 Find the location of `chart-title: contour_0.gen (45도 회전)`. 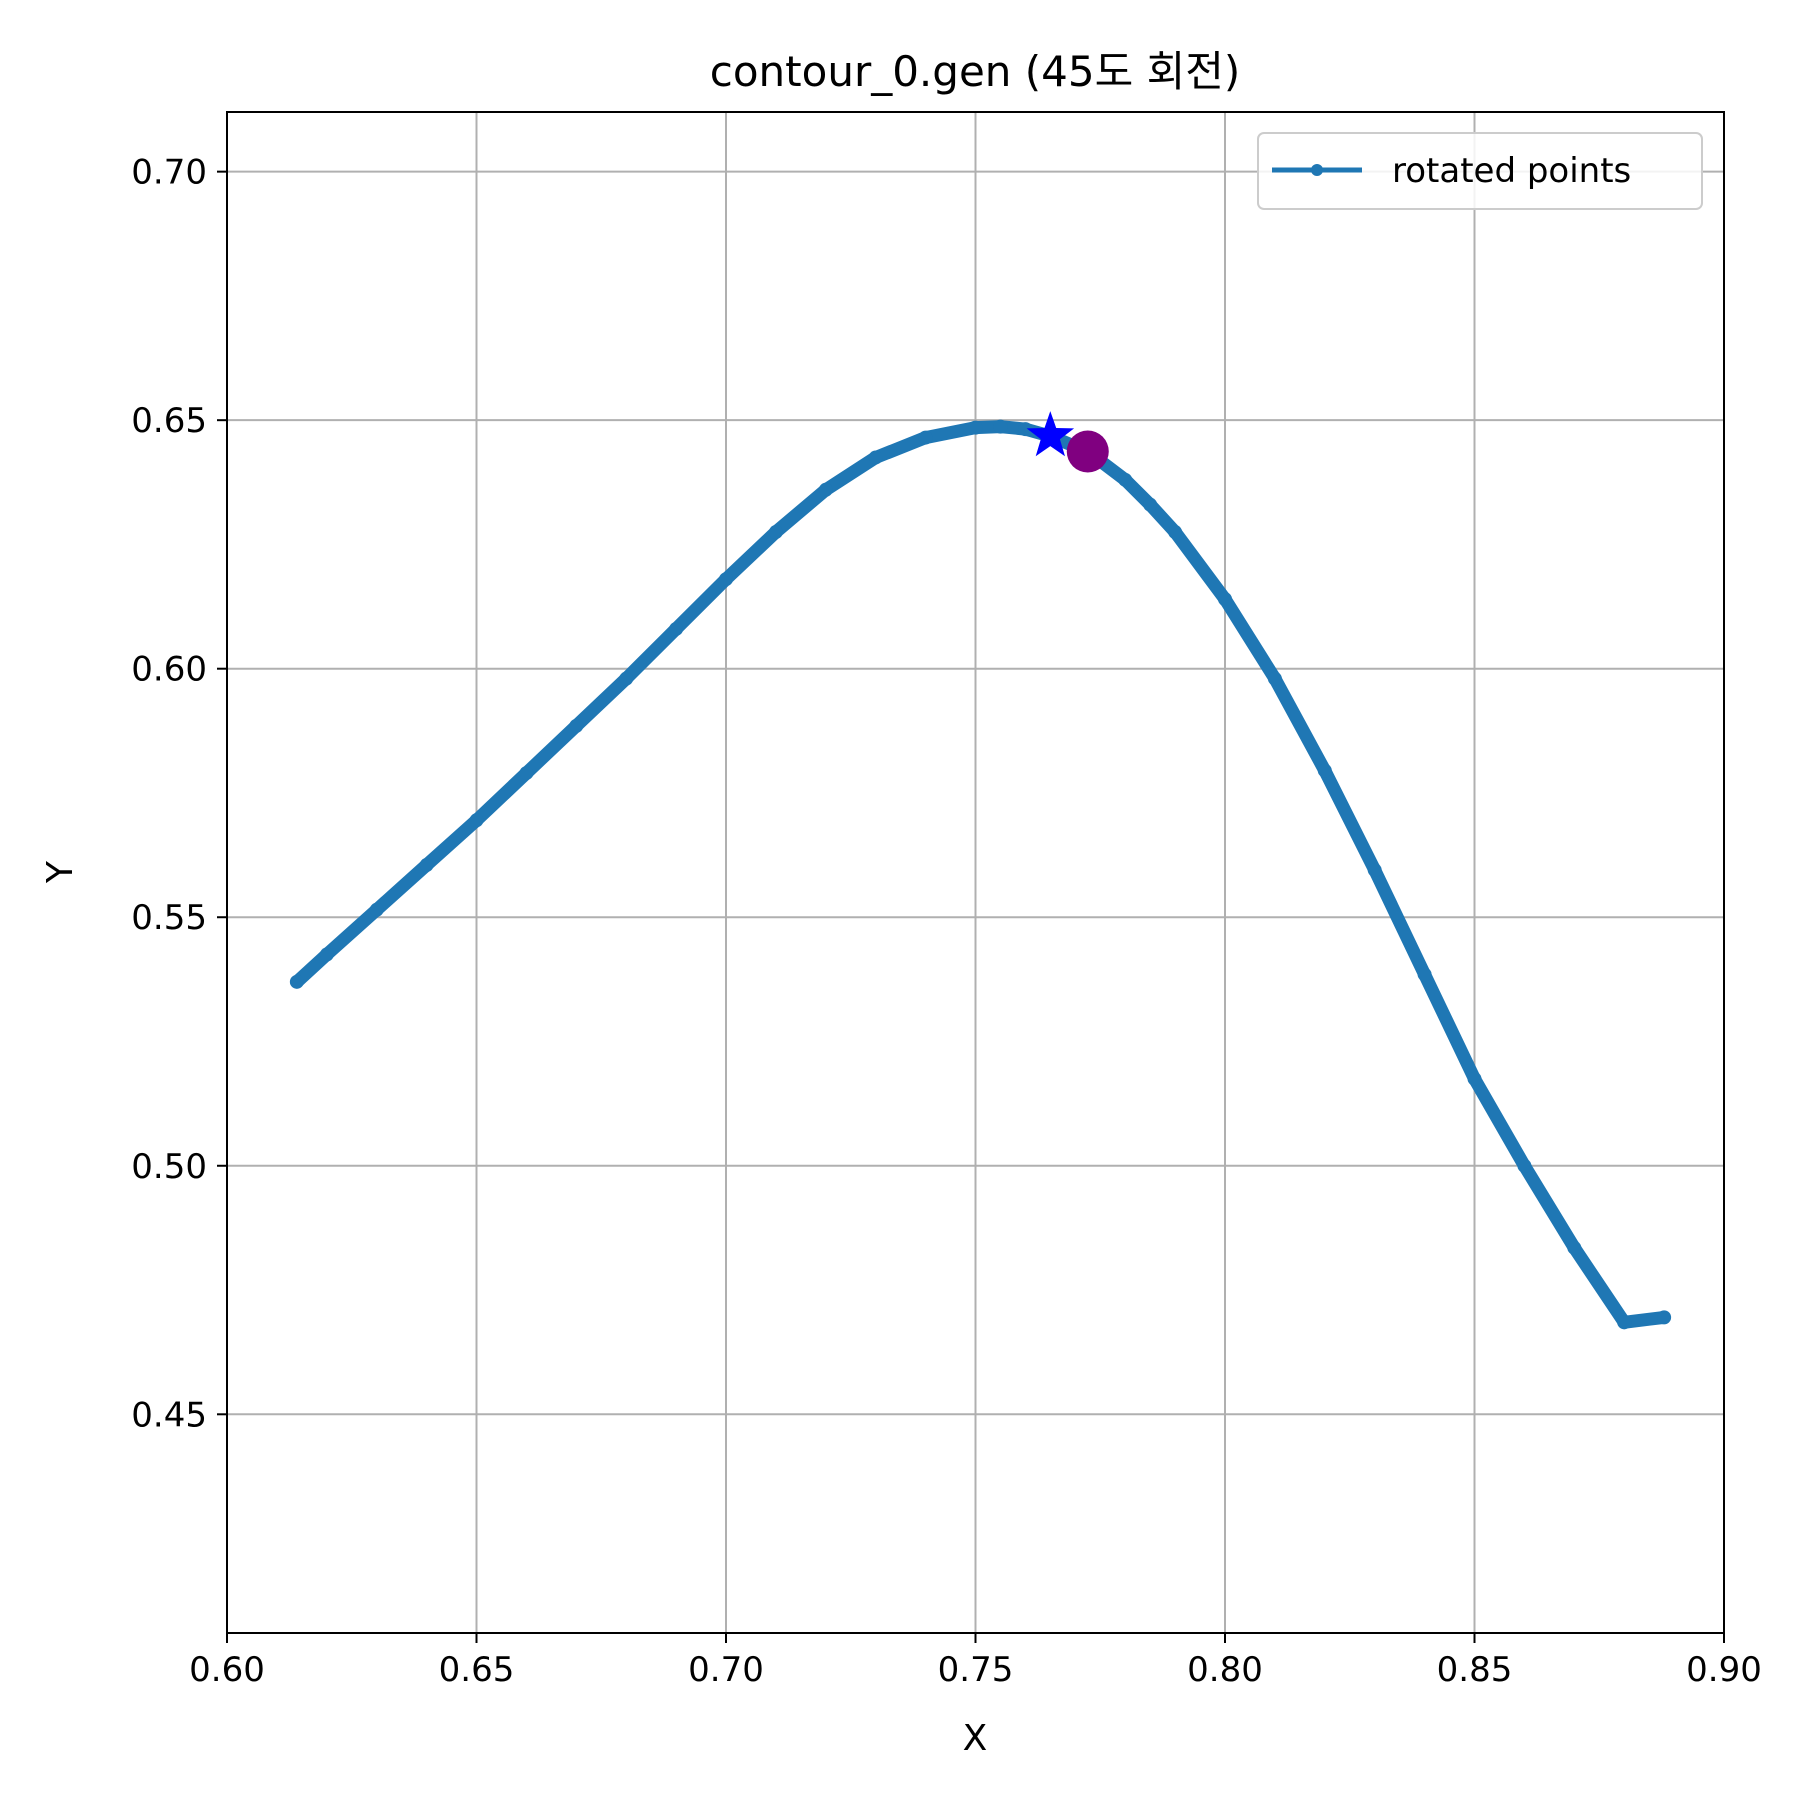

chart-title: contour_0.gen (45도 회전) is located at coordinates (975, 71).